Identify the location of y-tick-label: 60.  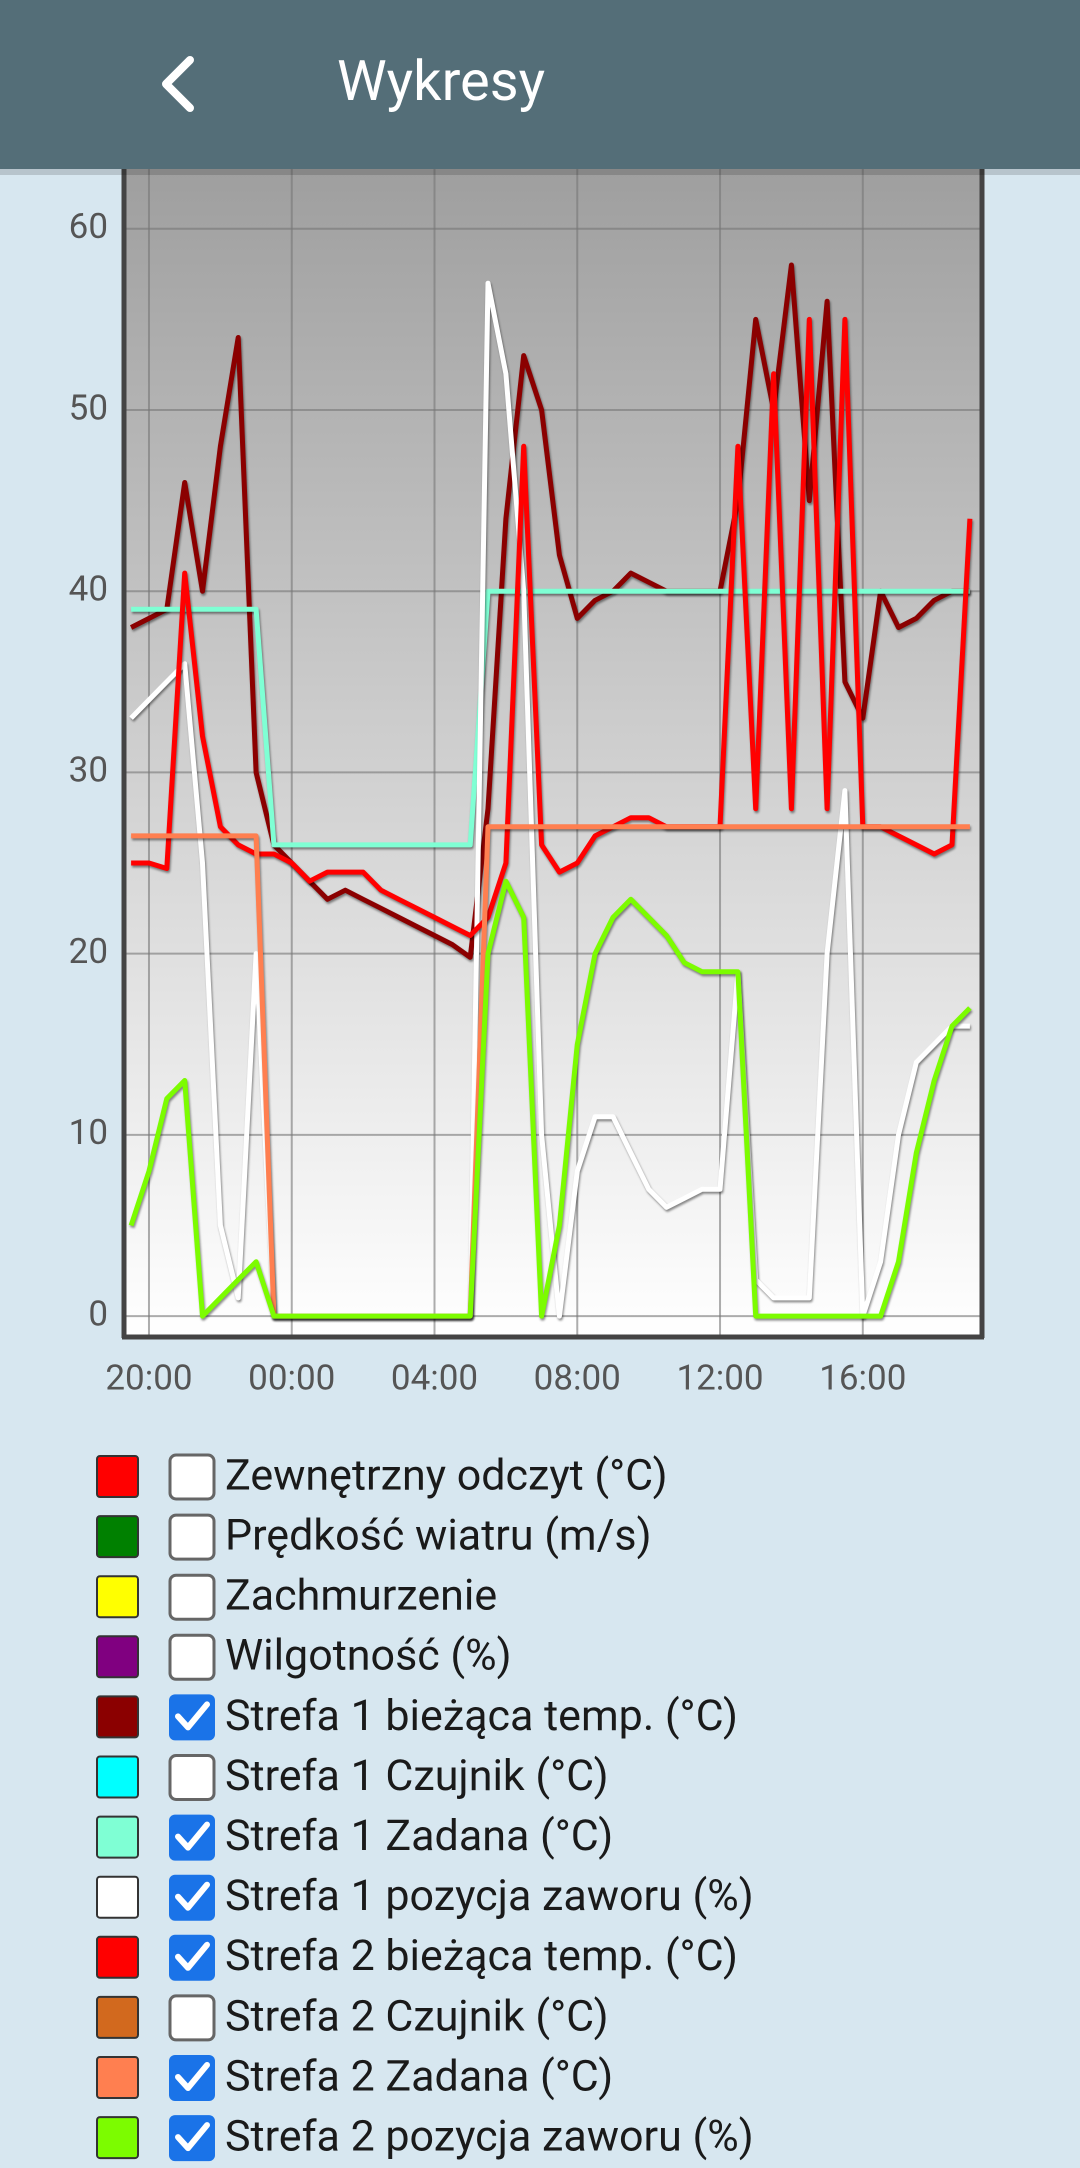
(88, 226).